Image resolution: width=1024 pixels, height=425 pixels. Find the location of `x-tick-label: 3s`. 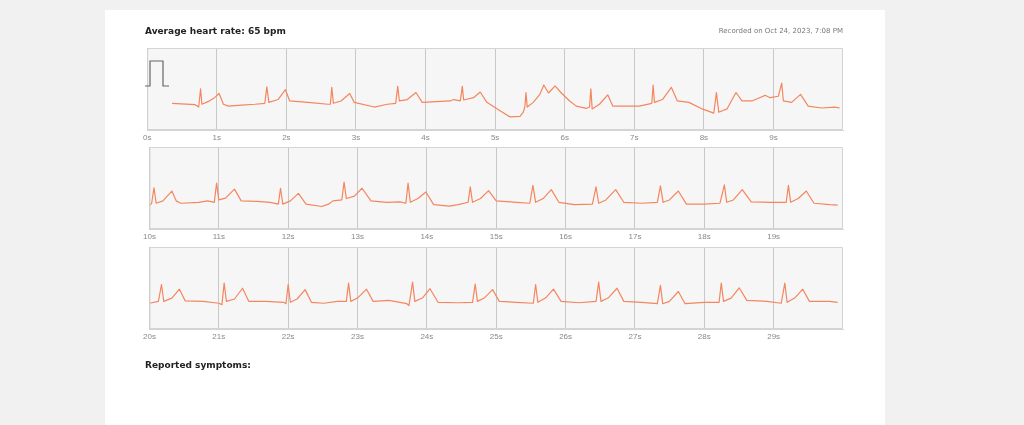

x-tick-label: 3s is located at coordinates (356, 137).